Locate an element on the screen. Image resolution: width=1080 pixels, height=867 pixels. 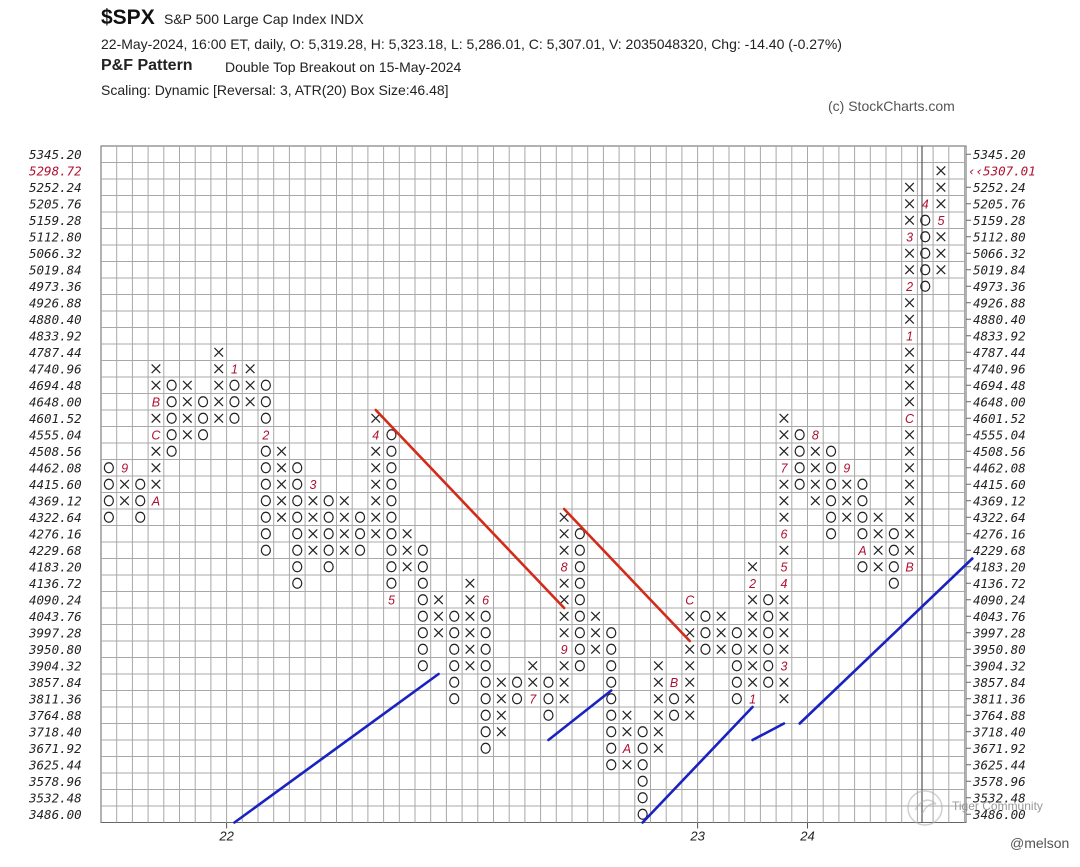
y-tick-label-left: 4183.20 is located at coordinates (55, 566).